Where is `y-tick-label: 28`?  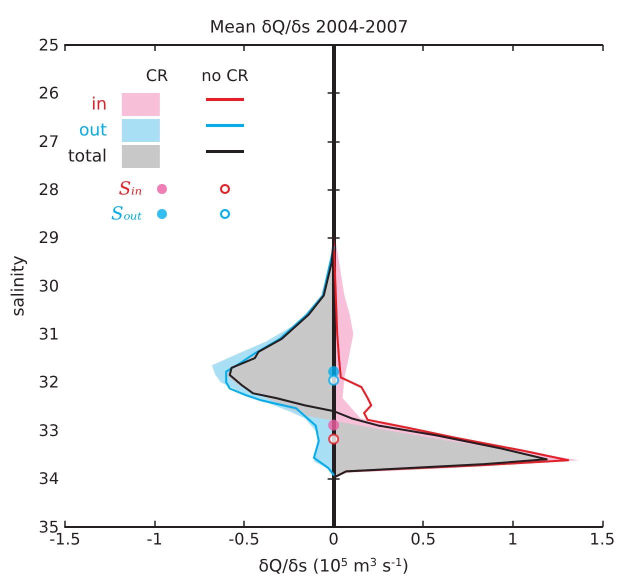 y-tick-label: 28 is located at coordinates (48, 190).